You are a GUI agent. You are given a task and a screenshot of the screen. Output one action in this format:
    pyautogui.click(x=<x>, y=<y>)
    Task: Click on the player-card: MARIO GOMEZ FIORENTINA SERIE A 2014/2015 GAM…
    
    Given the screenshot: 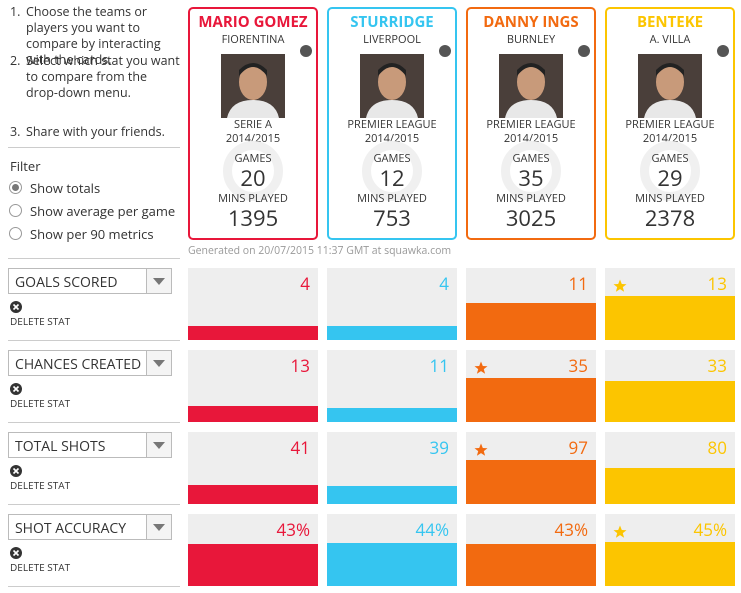 What is the action you would take?
    pyautogui.click(x=253, y=123)
    